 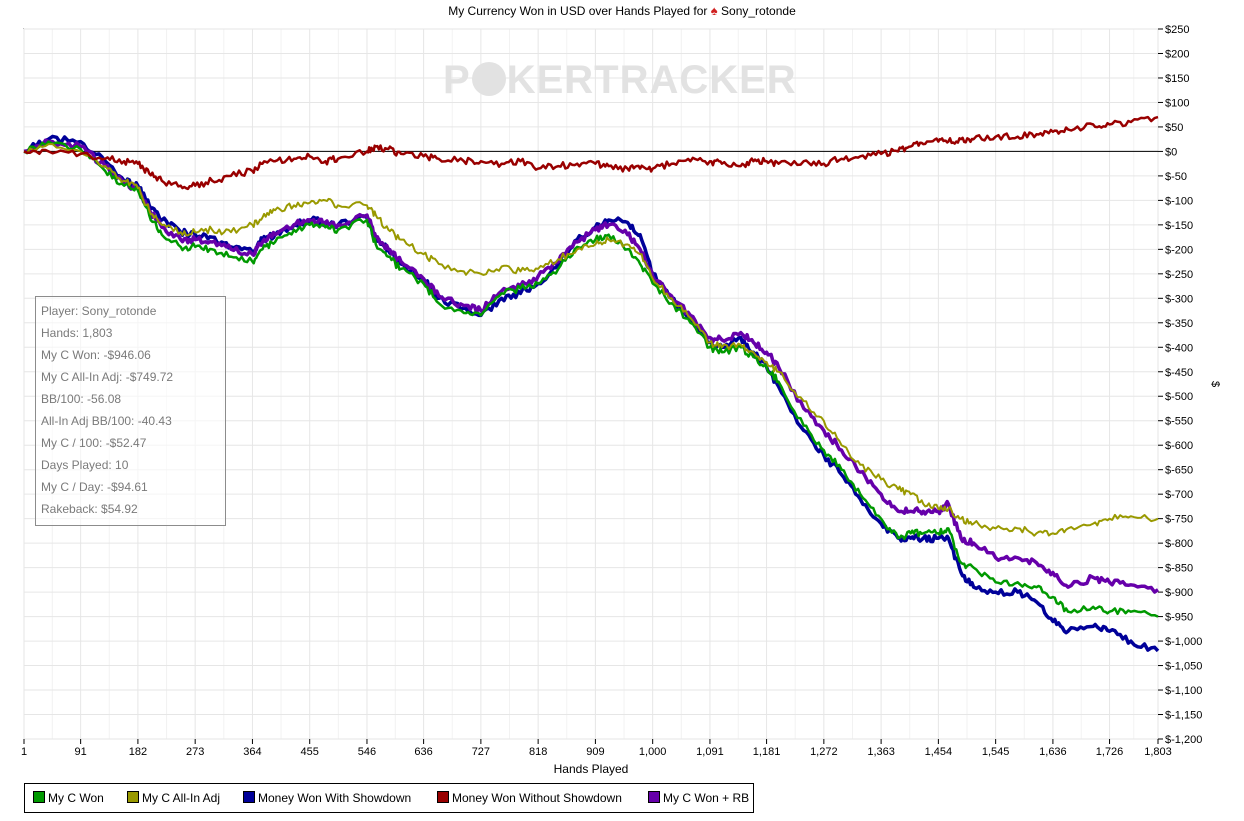 I want to click on legend-item-with-showdown: Money Won With Showdown, so click(x=327, y=798).